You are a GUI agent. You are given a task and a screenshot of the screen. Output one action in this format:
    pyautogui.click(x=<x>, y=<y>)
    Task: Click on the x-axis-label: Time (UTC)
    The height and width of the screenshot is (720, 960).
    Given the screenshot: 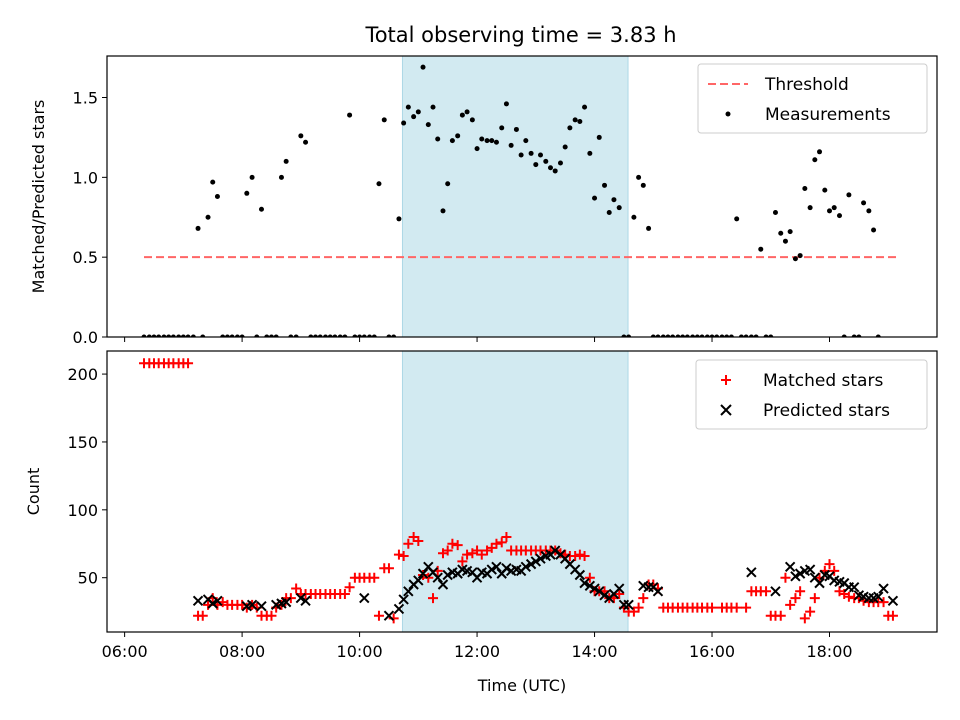 What is the action you would take?
    pyautogui.click(x=521, y=685)
    